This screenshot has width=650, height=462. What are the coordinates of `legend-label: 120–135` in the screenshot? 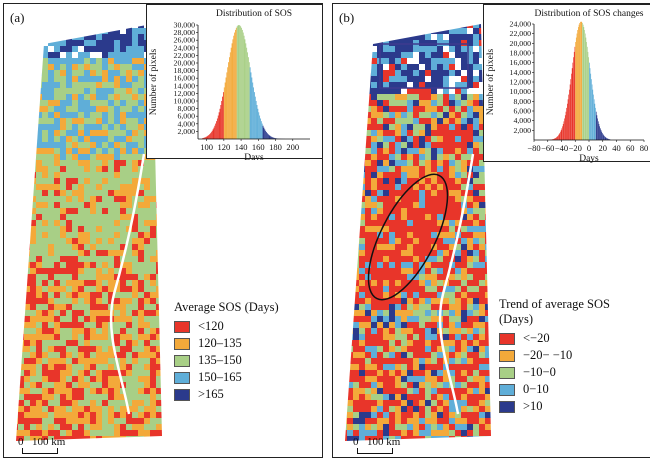 It's located at (220, 343).